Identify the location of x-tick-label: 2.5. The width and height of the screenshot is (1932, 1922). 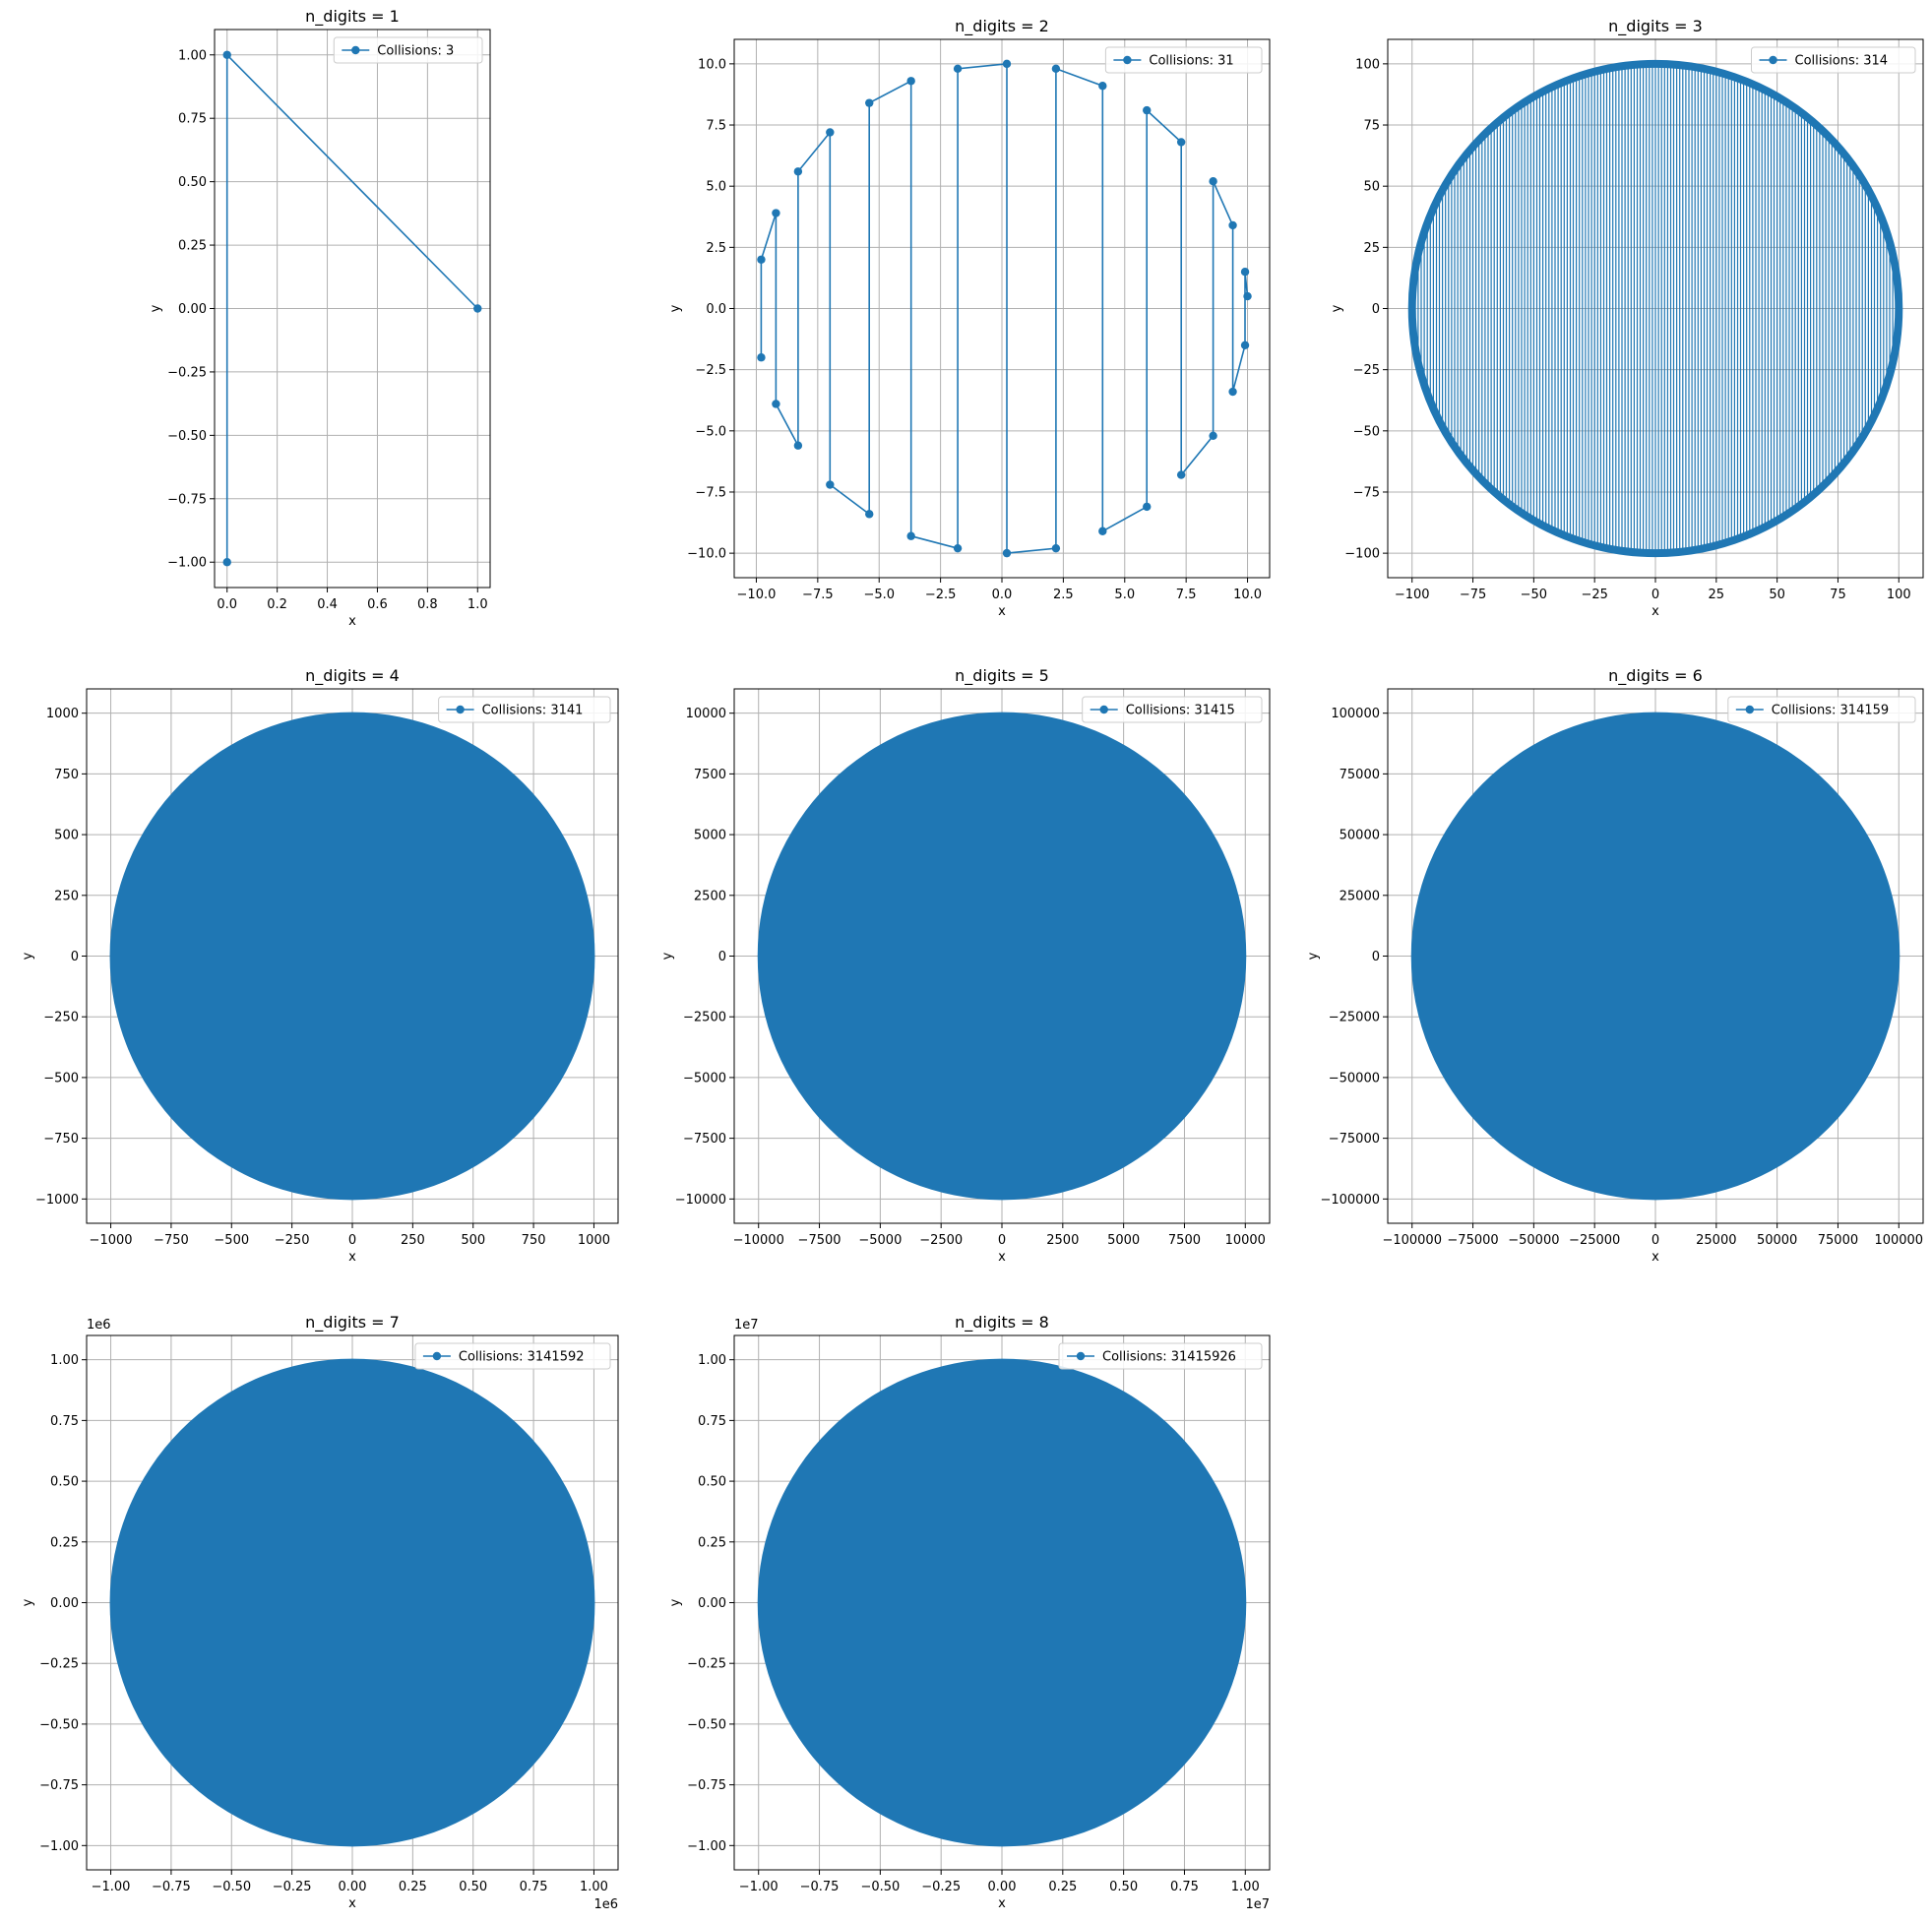
(1063, 595).